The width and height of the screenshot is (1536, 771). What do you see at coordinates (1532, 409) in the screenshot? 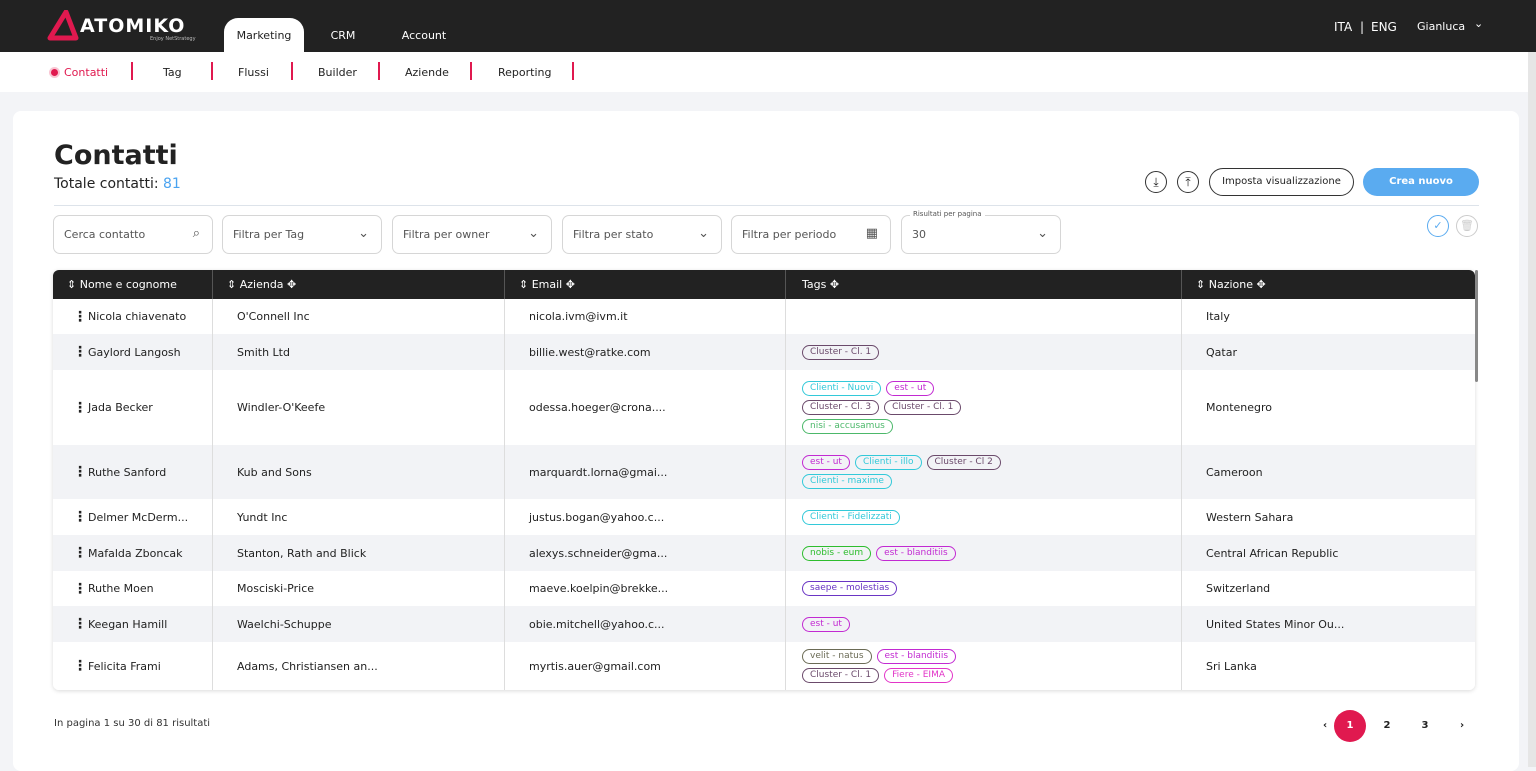
I see `page-scrollbar` at bounding box center [1532, 409].